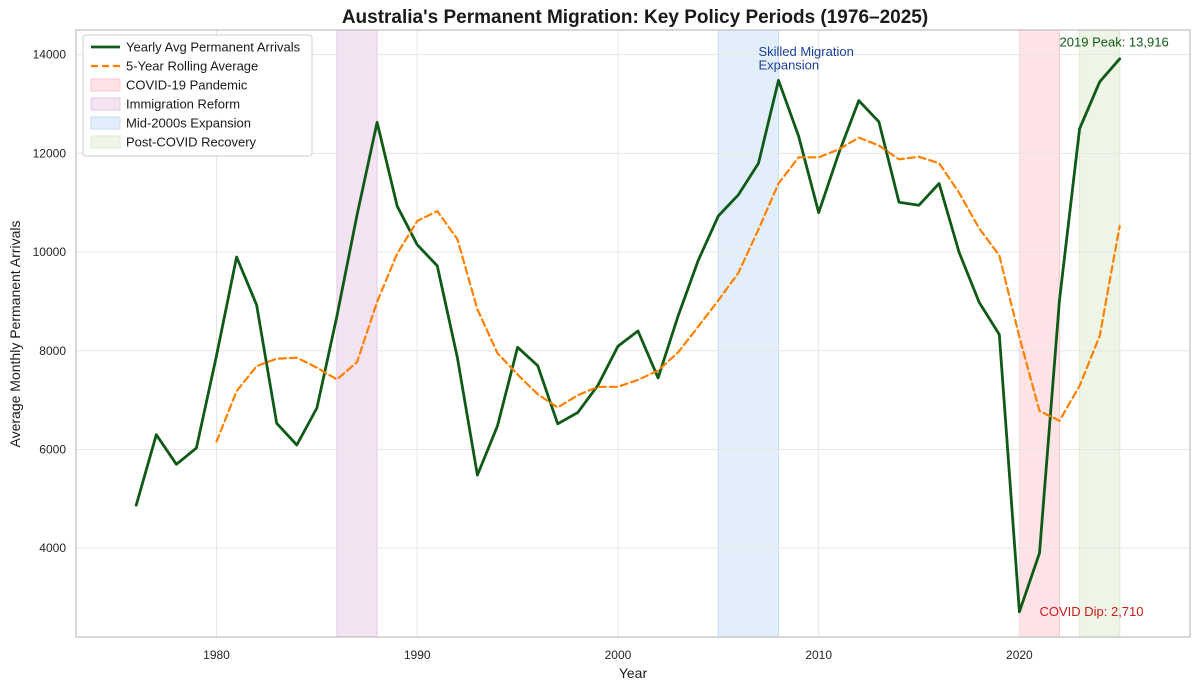 The width and height of the screenshot is (1200, 694). What do you see at coordinates (183, 104) in the screenshot?
I see `legend-label-3: Immigration Reform` at bounding box center [183, 104].